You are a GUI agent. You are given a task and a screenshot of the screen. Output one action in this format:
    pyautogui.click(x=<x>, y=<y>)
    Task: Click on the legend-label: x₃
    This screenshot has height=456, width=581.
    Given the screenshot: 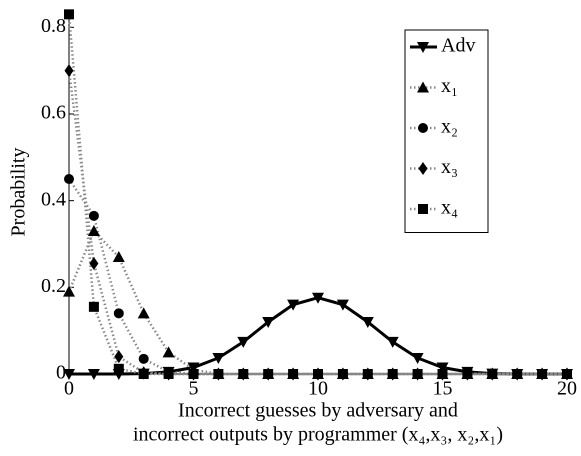 What is the action you would take?
    pyautogui.click(x=449, y=167)
    